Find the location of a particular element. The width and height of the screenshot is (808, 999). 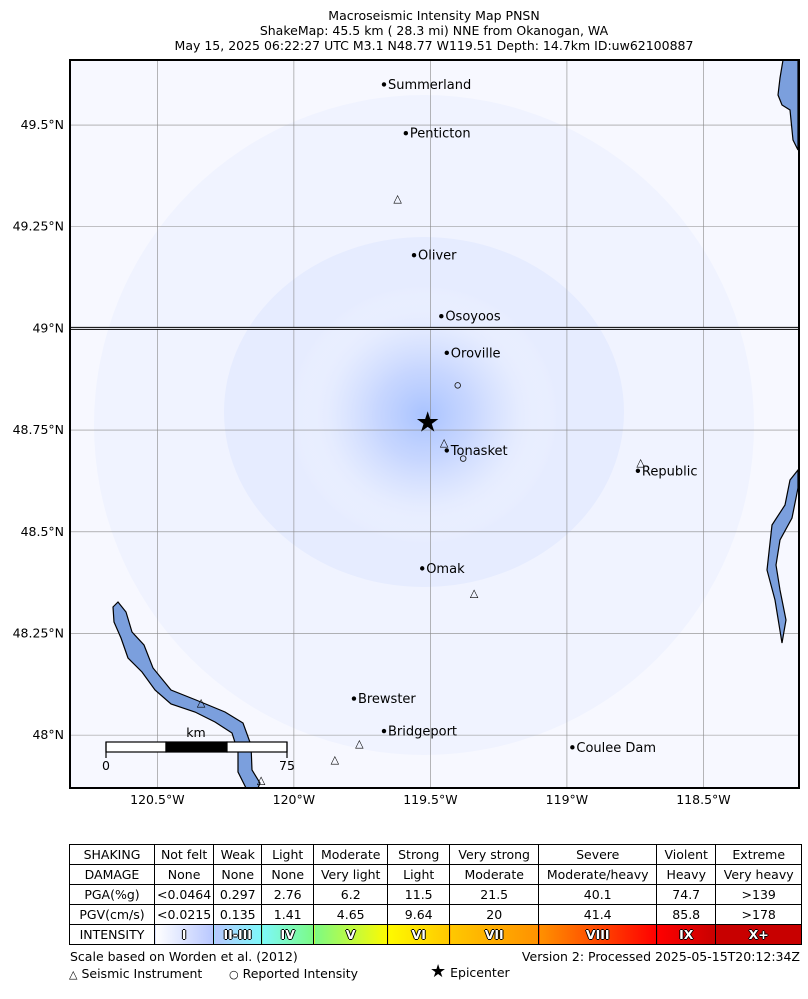

columbia-river-west-water is located at coordinates (186, 694).